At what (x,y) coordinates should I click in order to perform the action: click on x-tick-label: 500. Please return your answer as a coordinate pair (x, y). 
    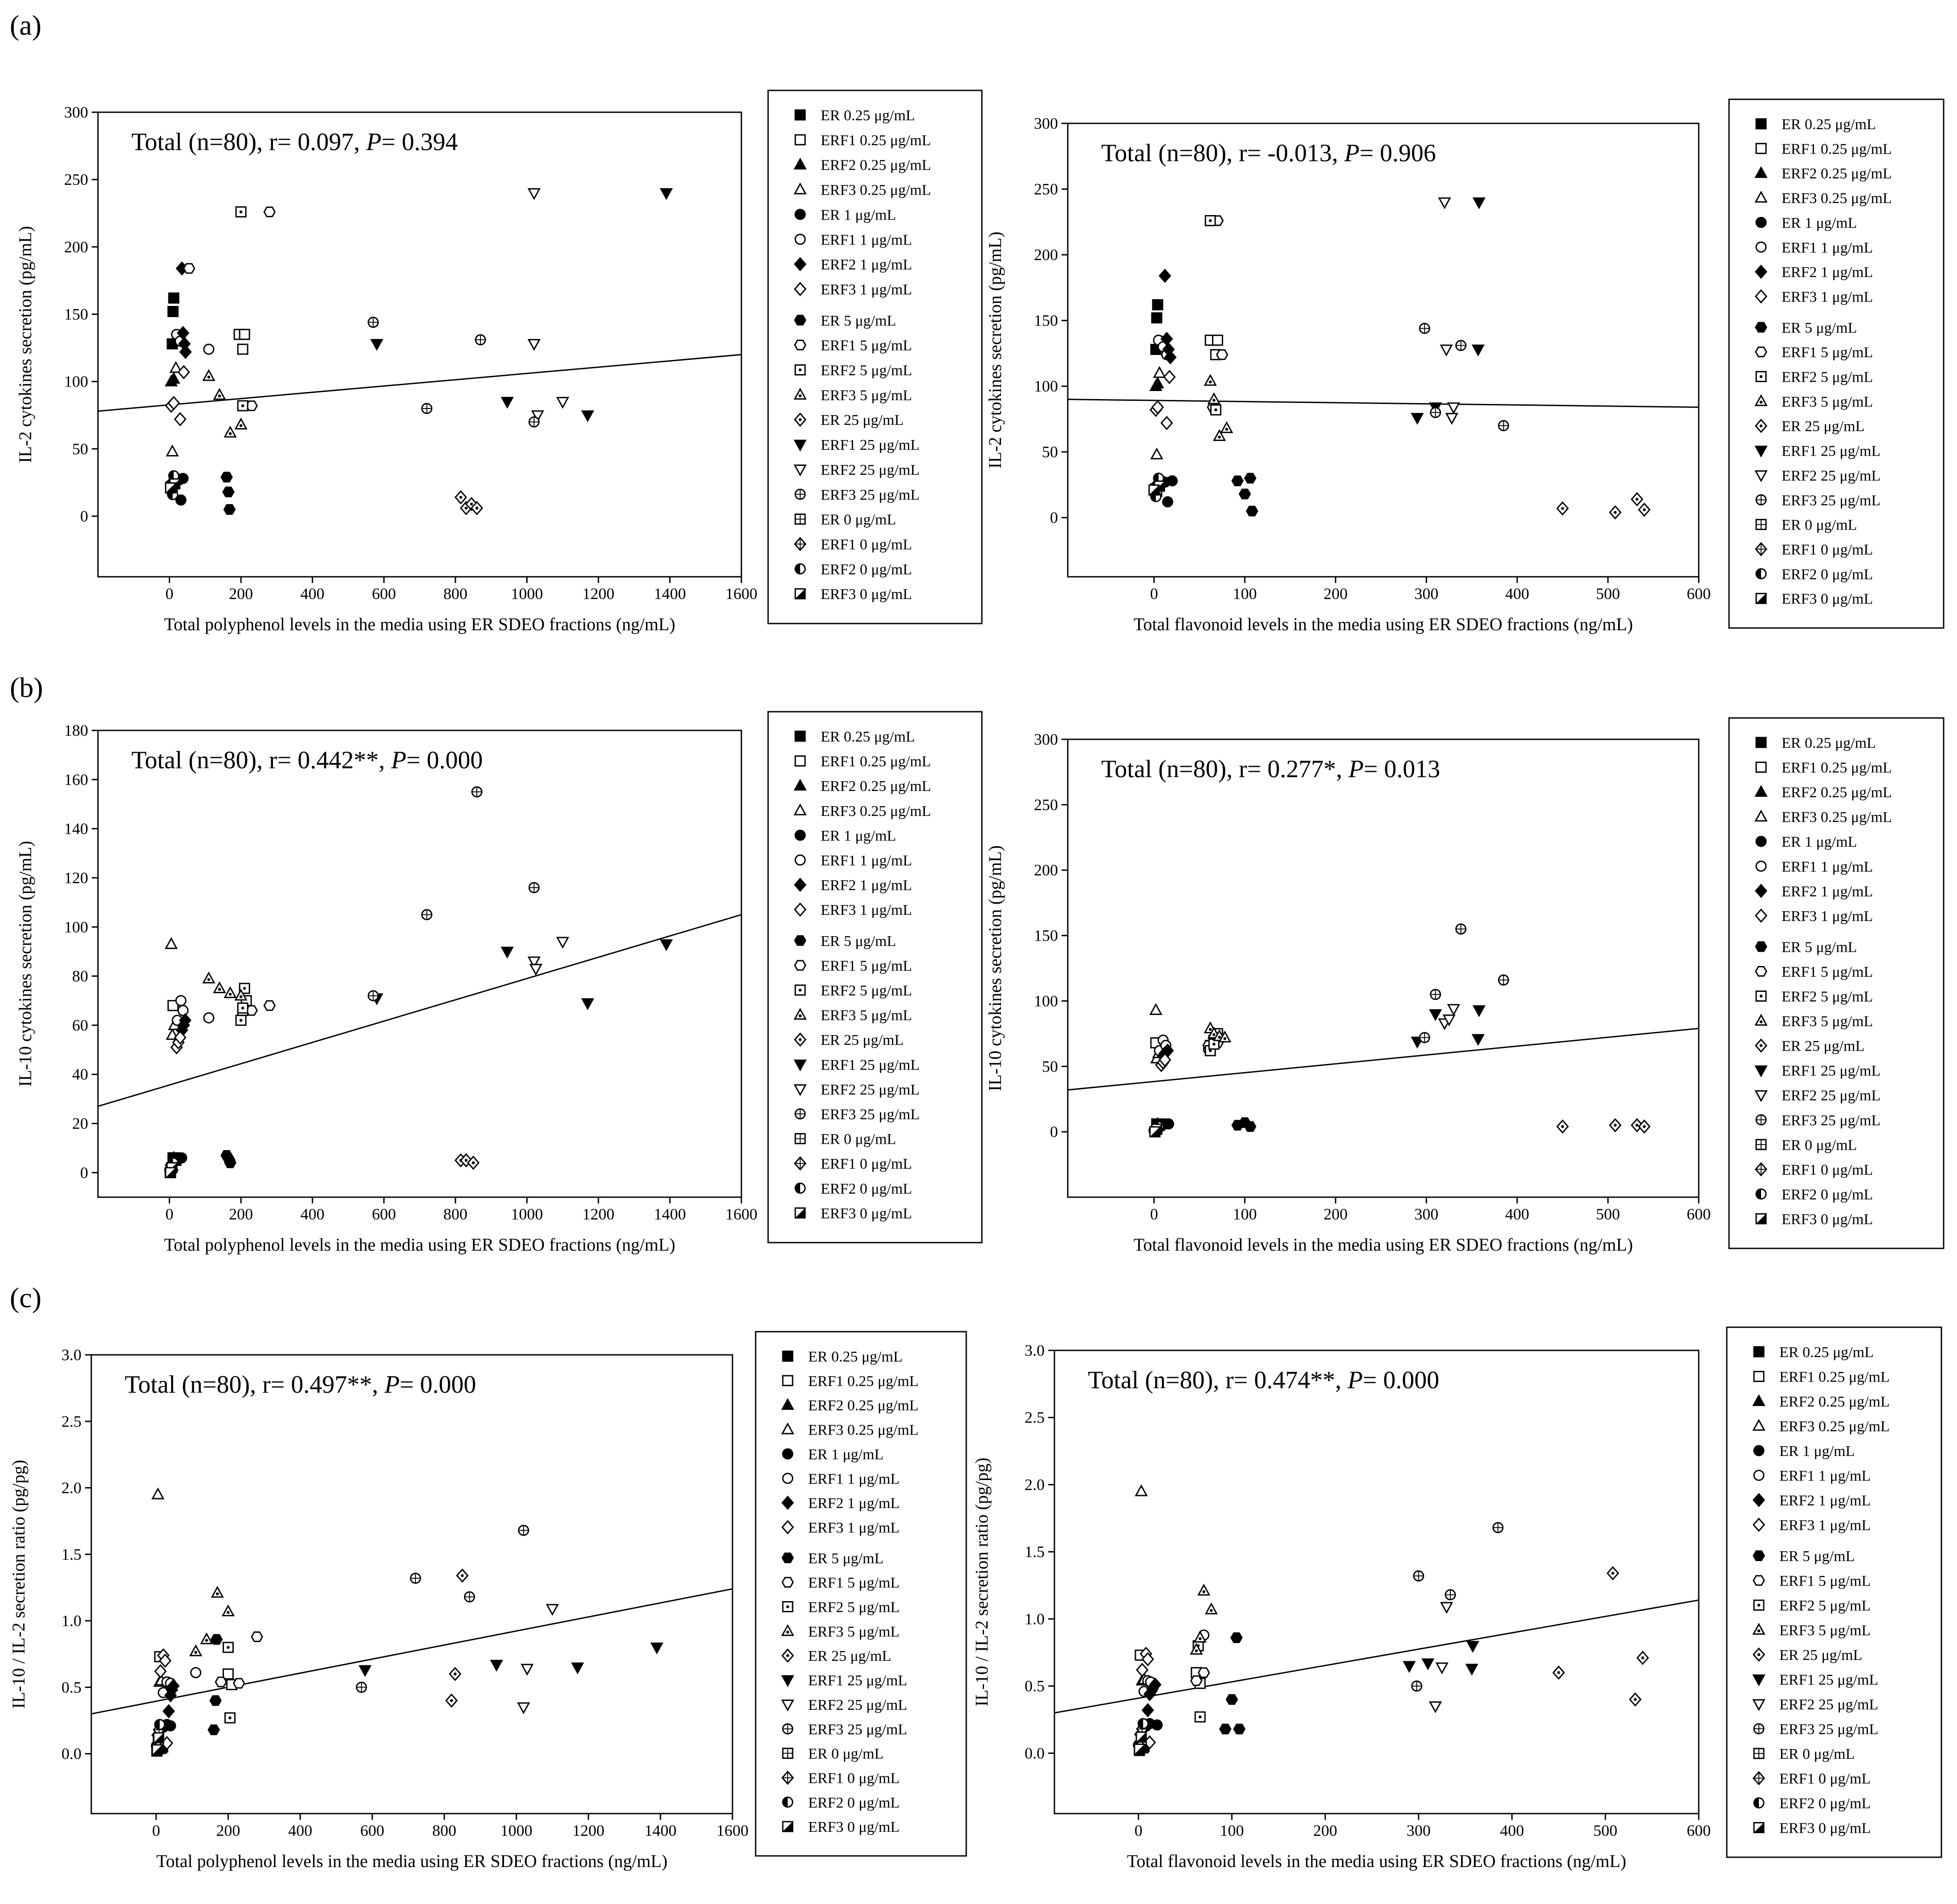
    Looking at the image, I should click on (1608, 594).